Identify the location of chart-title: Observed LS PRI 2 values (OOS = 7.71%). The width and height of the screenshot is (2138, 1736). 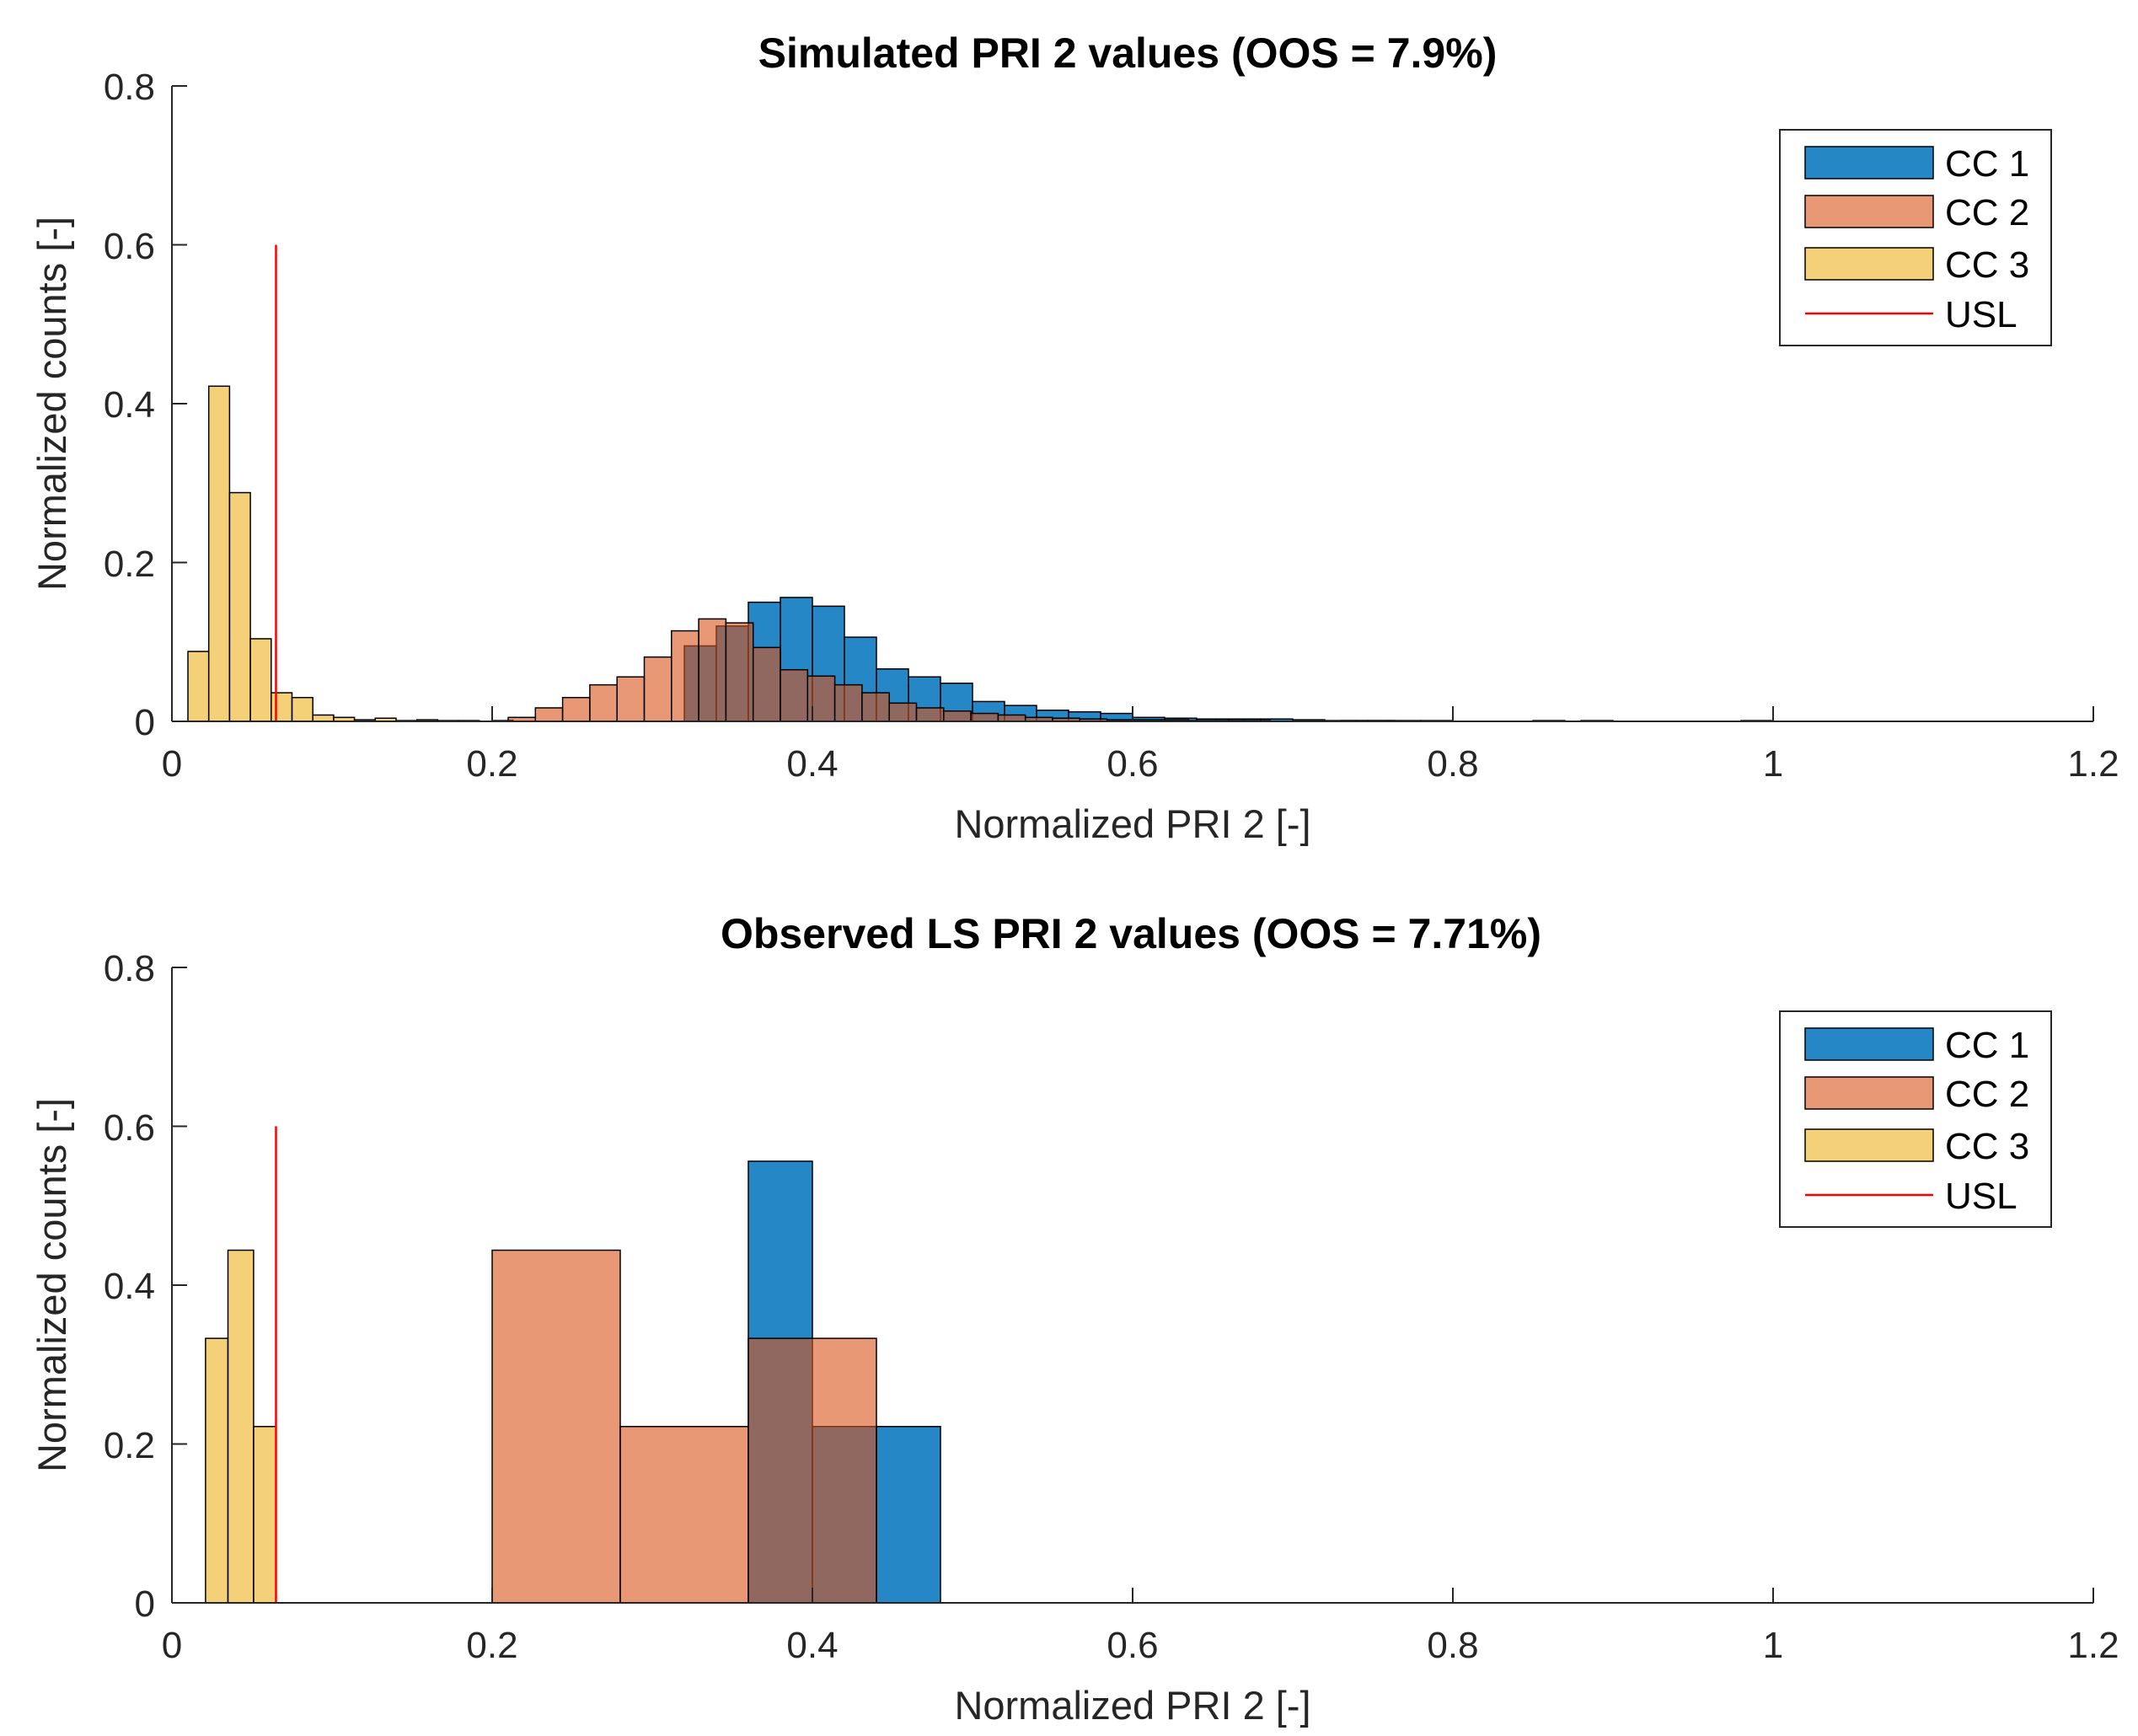
(1131, 933).